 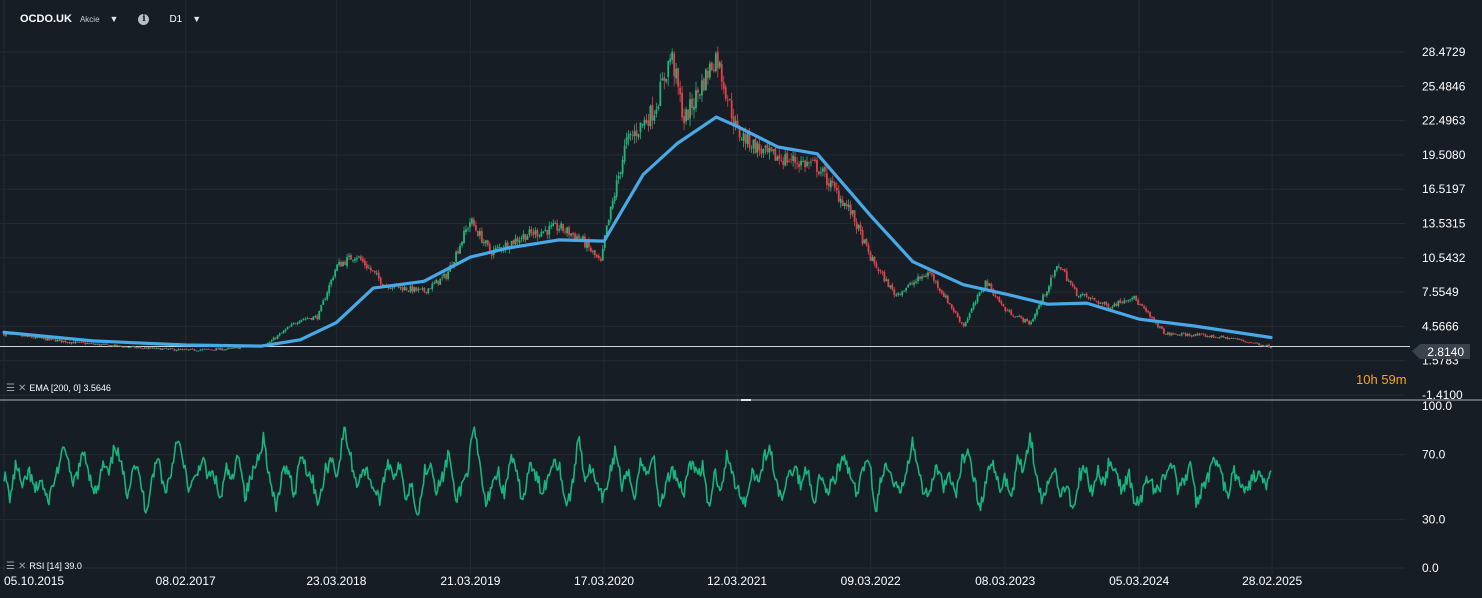 What do you see at coordinates (1444, 258) in the screenshot?
I see `price-tick-label: 10.5432` at bounding box center [1444, 258].